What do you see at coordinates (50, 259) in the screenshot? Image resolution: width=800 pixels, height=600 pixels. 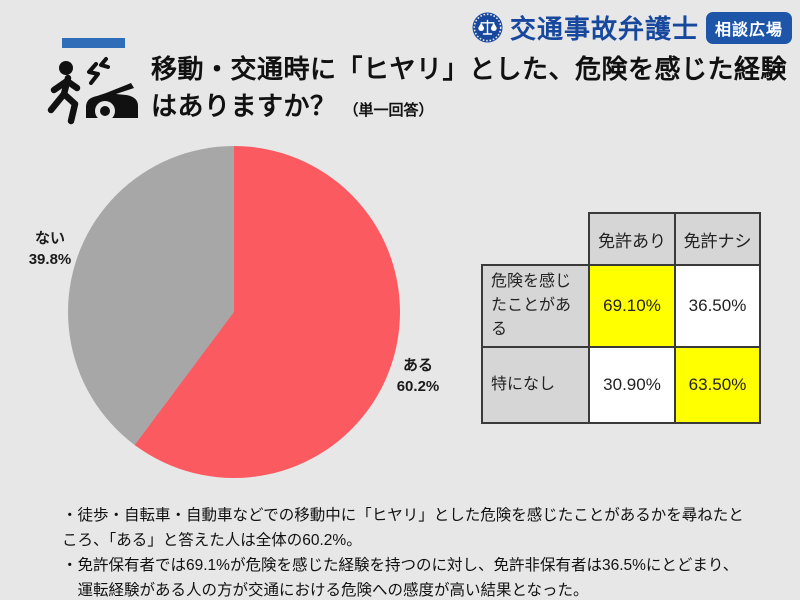 I see `pie-label-nai-value: 39.8%` at bounding box center [50, 259].